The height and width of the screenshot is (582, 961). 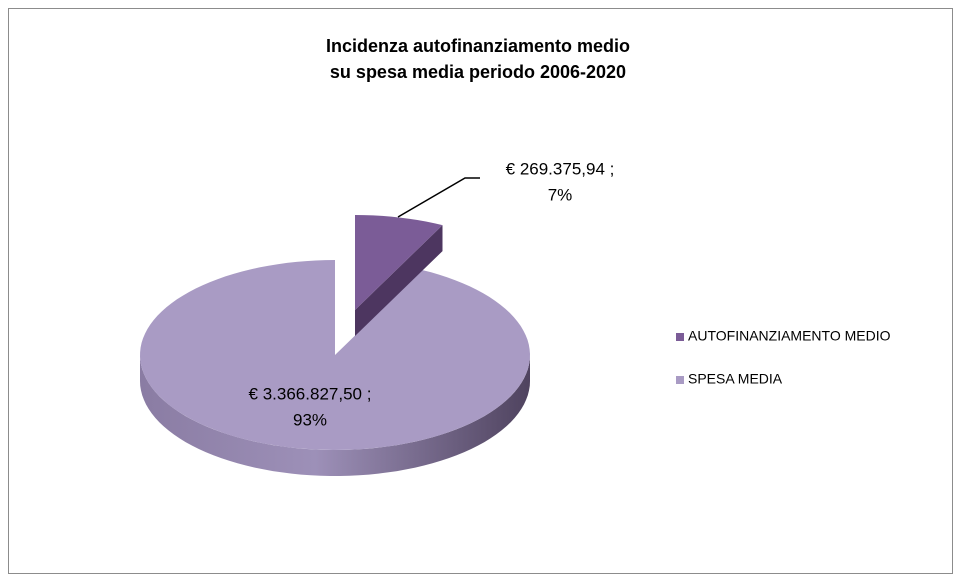 I want to click on legend-label: SPESA MEDIA, so click(x=735, y=379).